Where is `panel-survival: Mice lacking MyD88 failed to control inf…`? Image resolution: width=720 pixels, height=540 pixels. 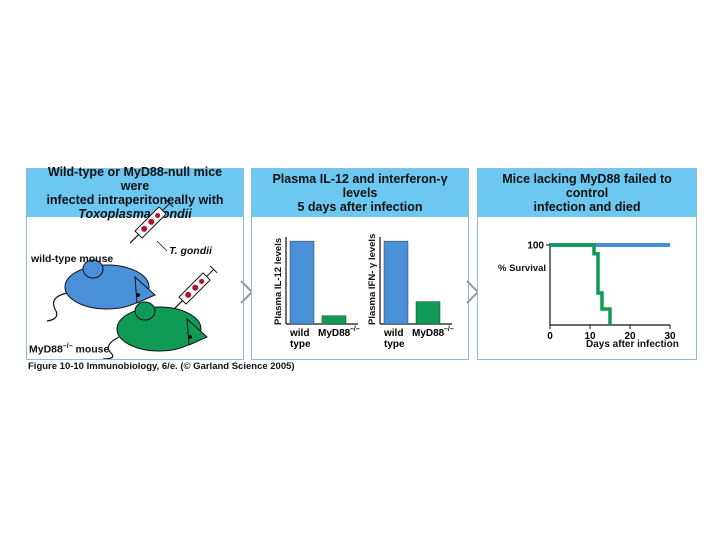 panel-survival: Mice lacking MyD88 failed to control inf… is located at coordinates (587, 264).